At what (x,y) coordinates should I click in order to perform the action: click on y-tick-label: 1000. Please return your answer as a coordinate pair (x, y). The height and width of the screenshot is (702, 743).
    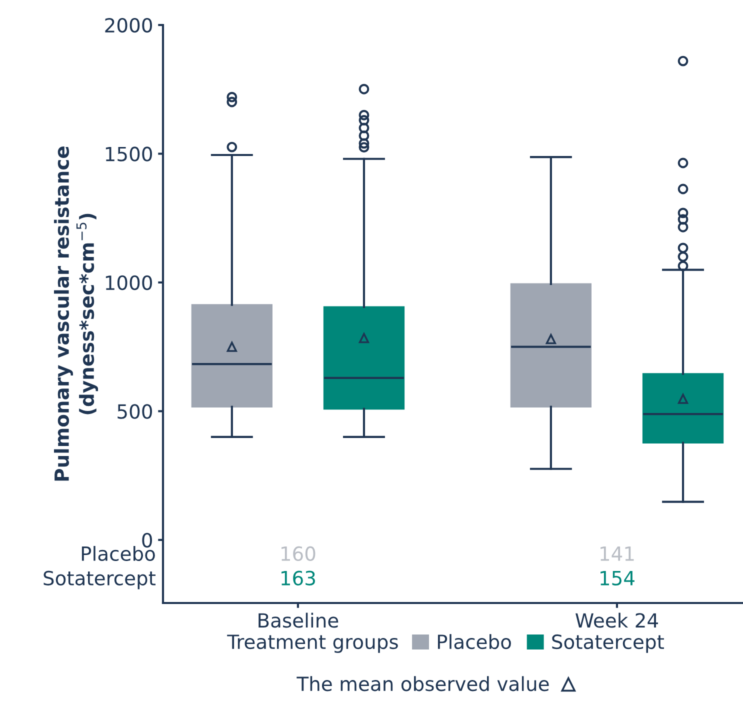
    Looking at the image, I should click on (129, 282).